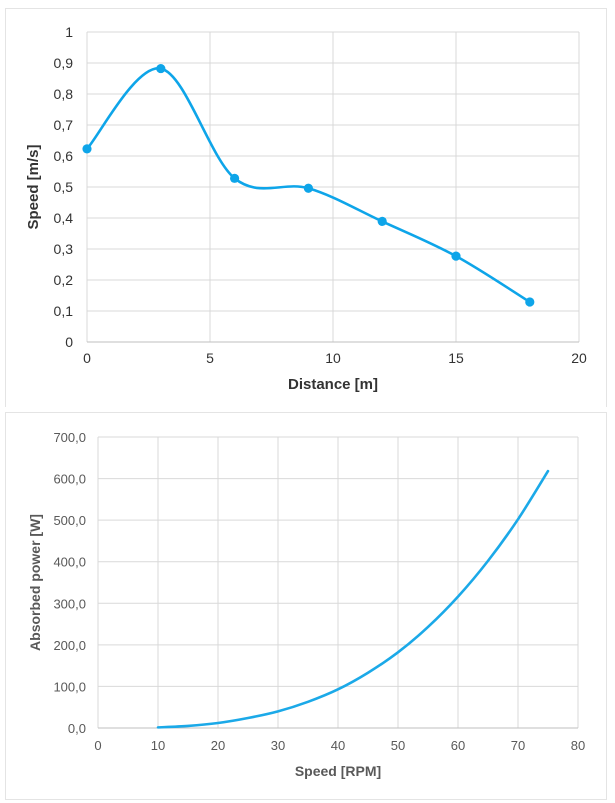 This screenshot has height=803, width=615. Describe the element at coordinates (64, 94) in the screenshot. I see `y-tick-label: 0,8` at that location.